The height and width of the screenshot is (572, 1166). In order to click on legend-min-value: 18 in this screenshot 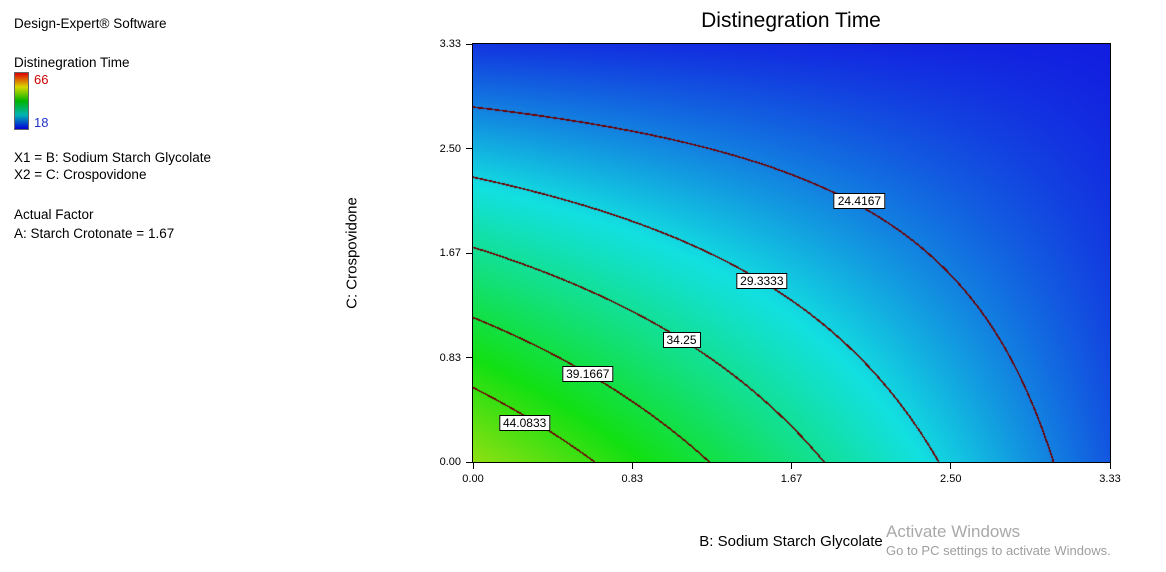, I will do `click(41, 122)`.